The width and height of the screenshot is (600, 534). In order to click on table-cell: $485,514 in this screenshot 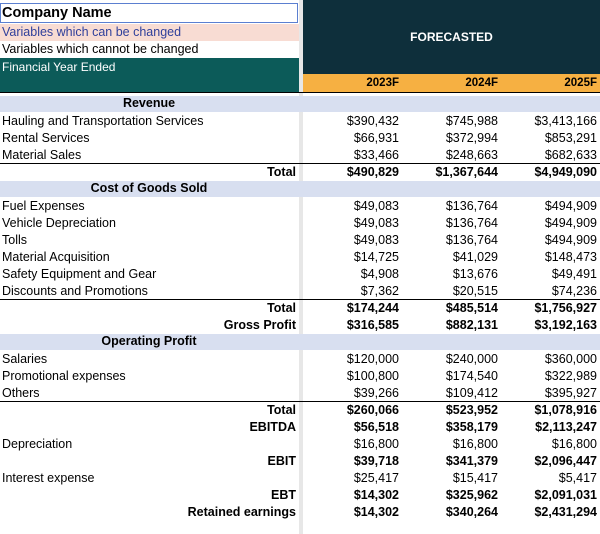, I will do `click(471, 308)`.